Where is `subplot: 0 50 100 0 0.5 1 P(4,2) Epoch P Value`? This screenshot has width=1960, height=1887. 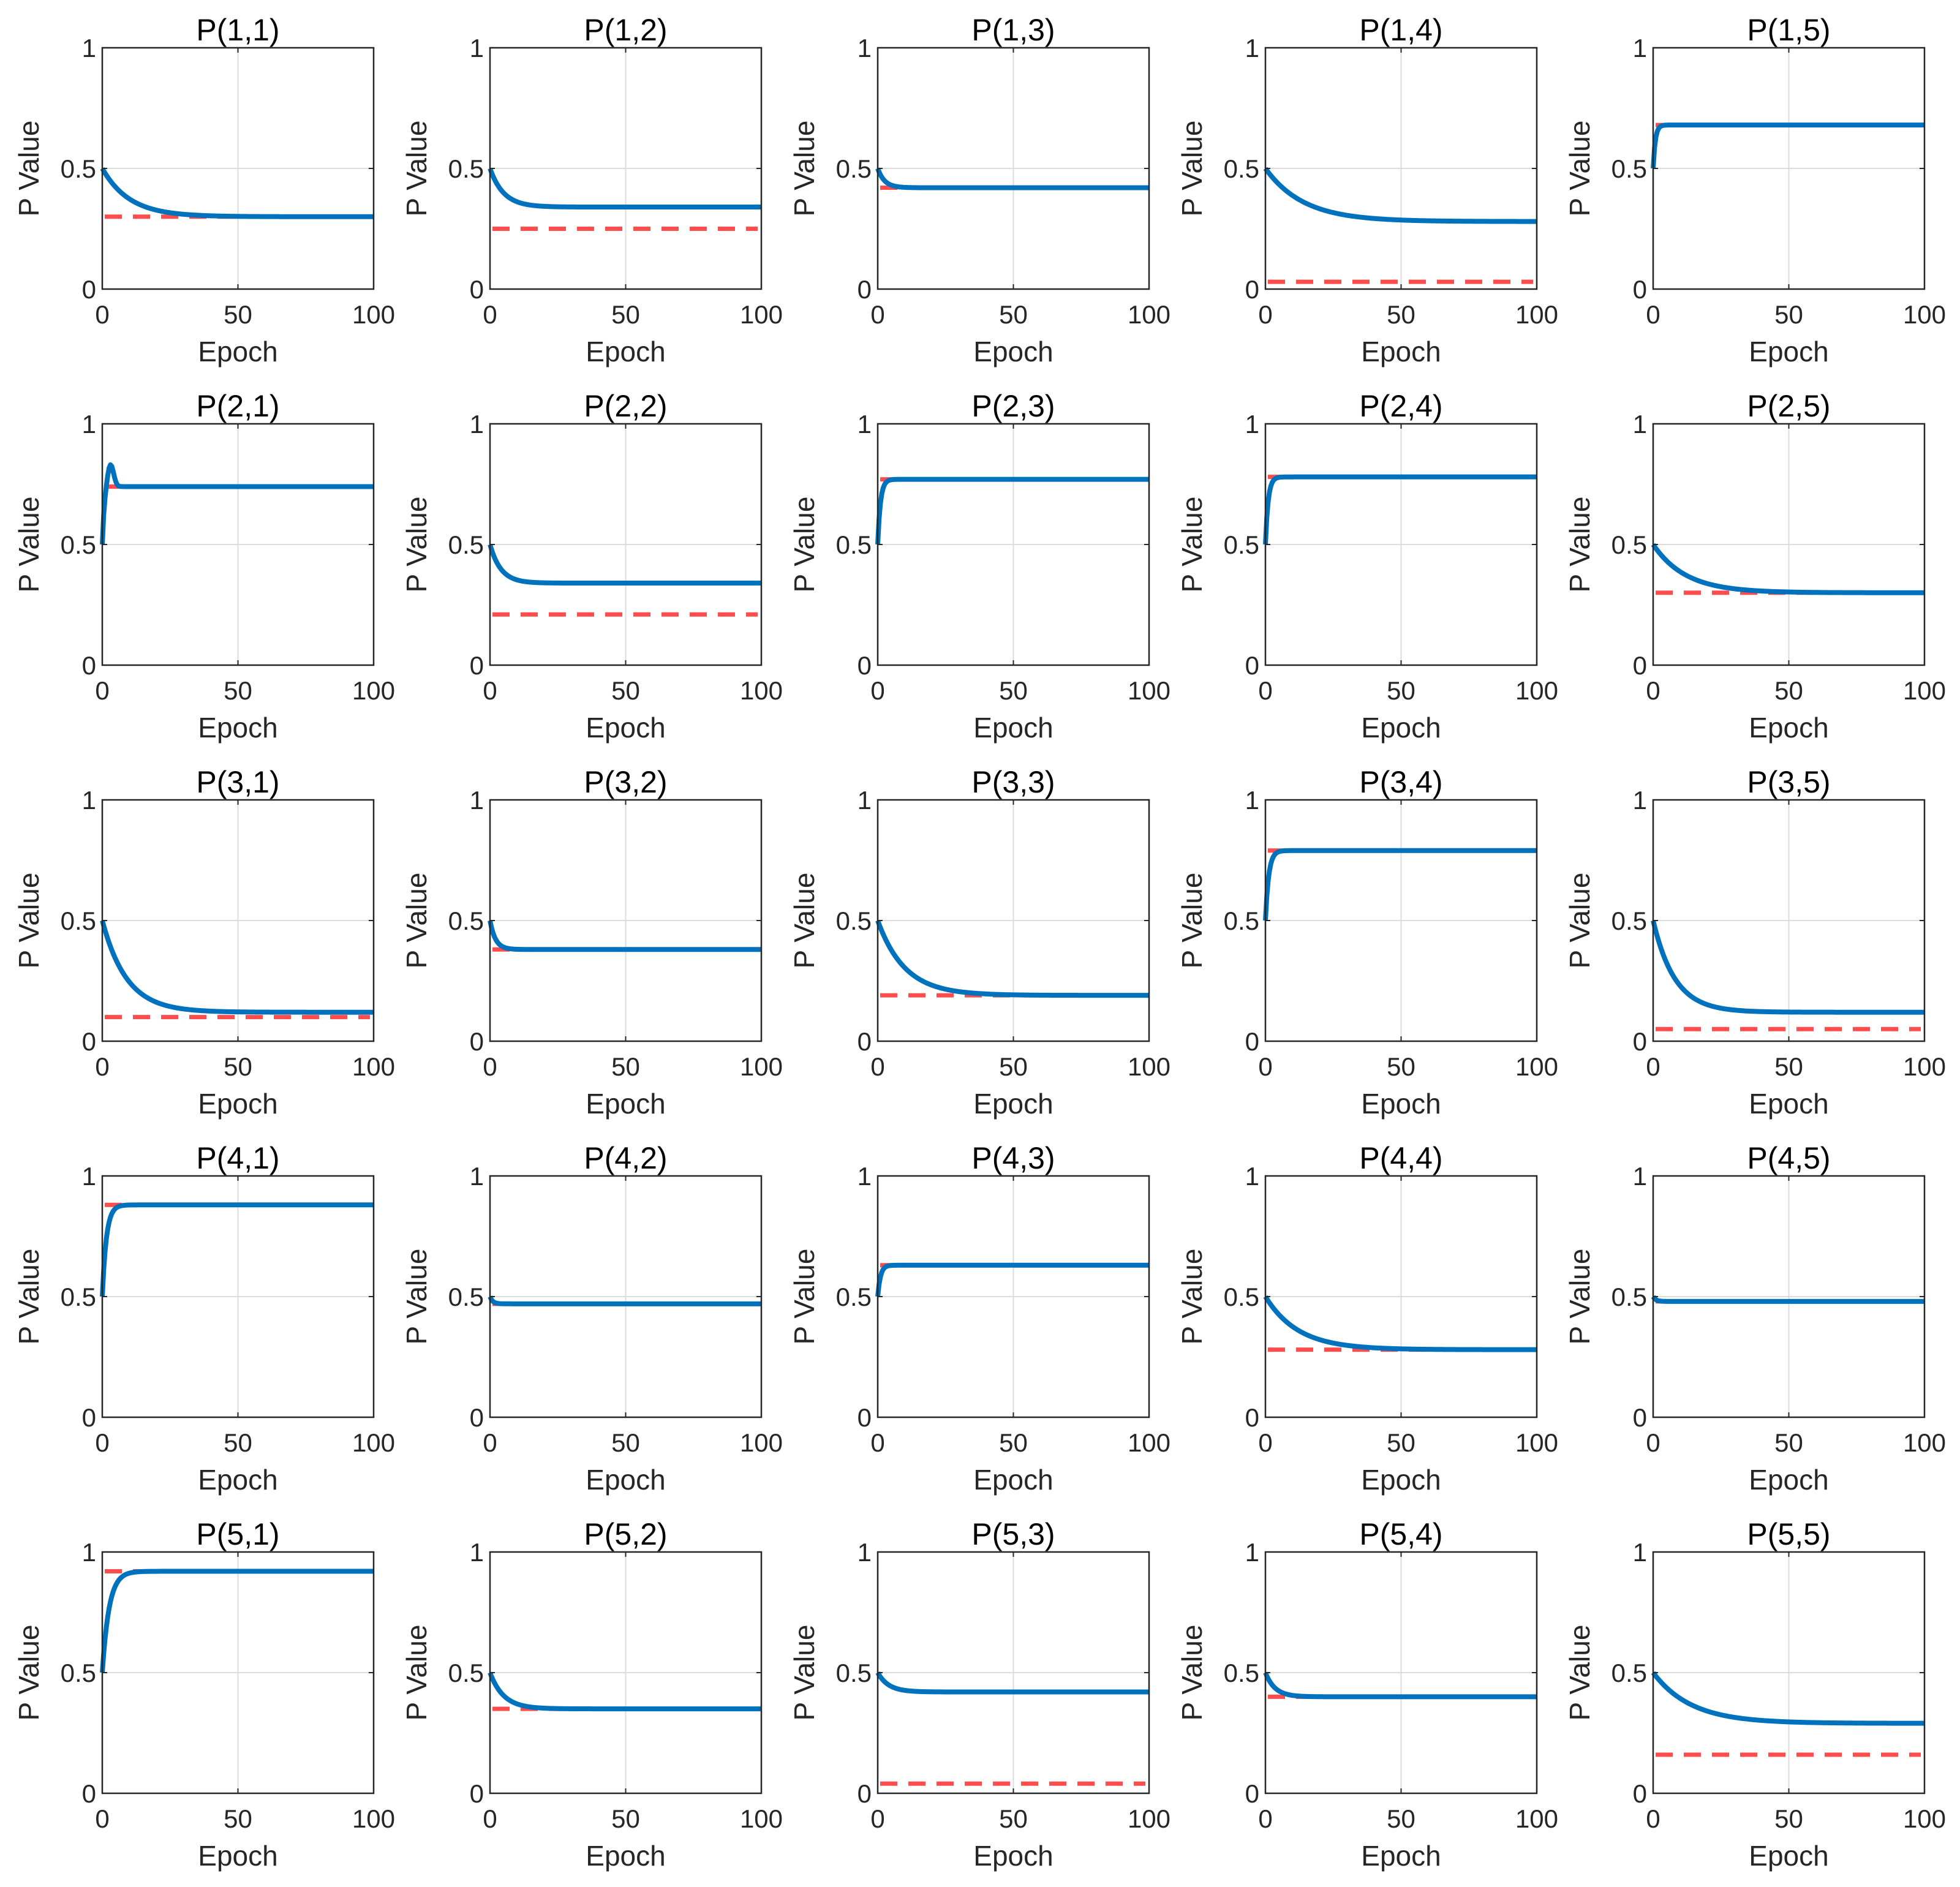 subplot: 0 50 100 0 0.5 1 P(4,2) Epoch P Value is located at coordinates (592, 1318).